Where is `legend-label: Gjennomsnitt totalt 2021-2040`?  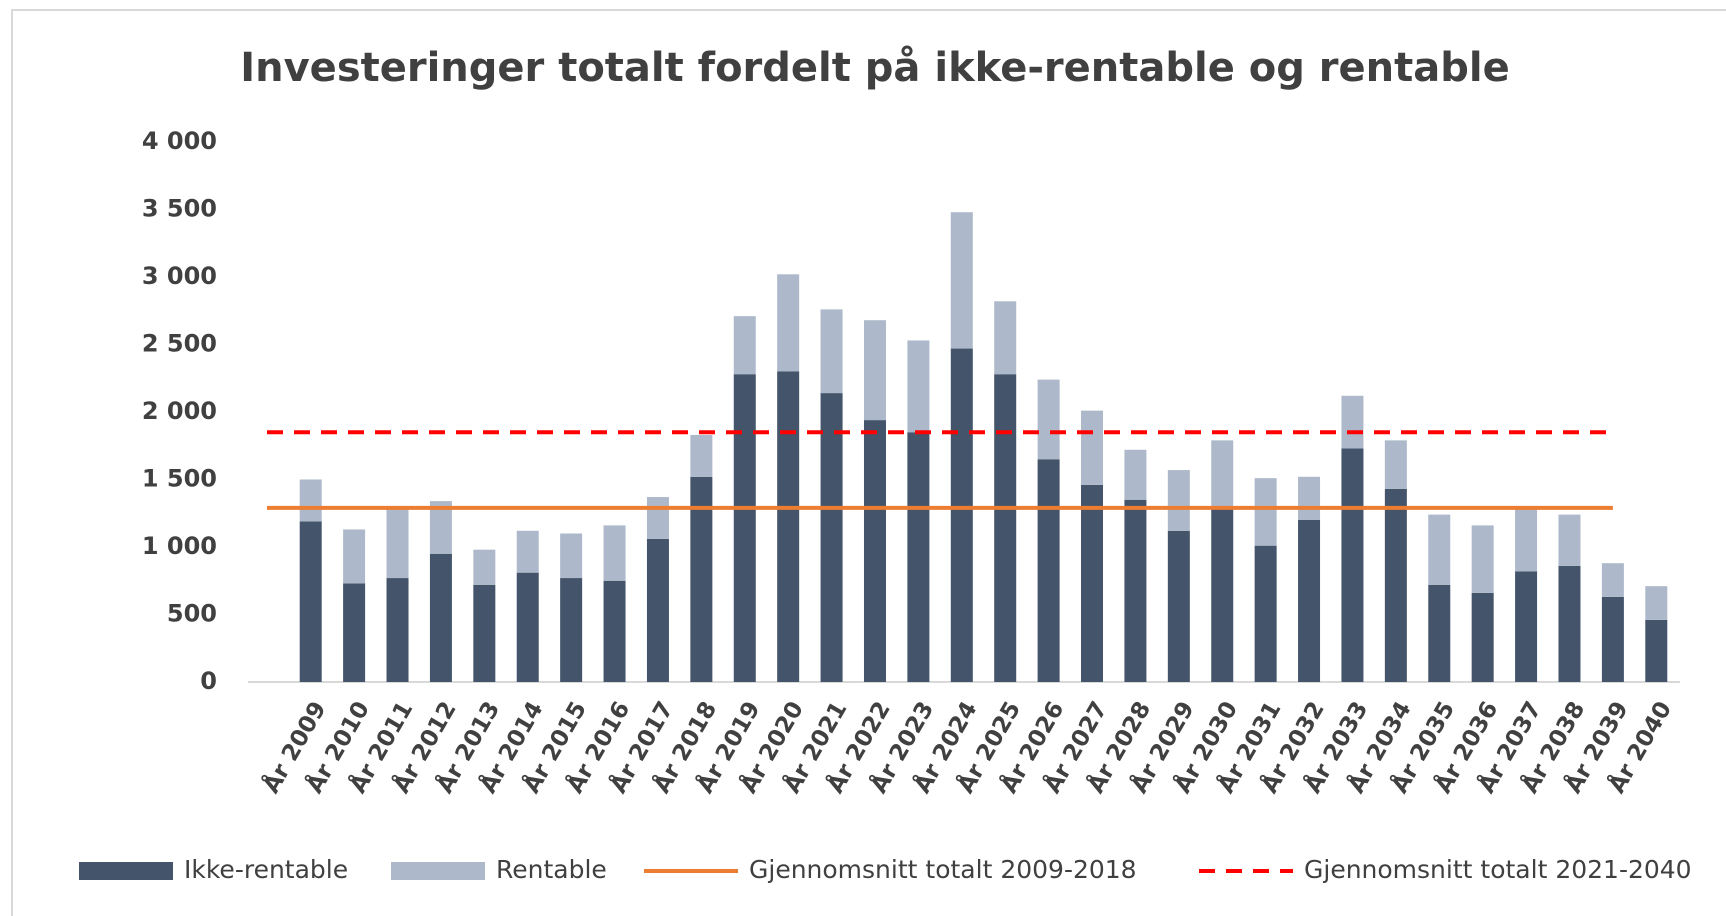
legend-label: Gjennomsnitt totalt 2021-2040 is located at coordinates (1498, 869).